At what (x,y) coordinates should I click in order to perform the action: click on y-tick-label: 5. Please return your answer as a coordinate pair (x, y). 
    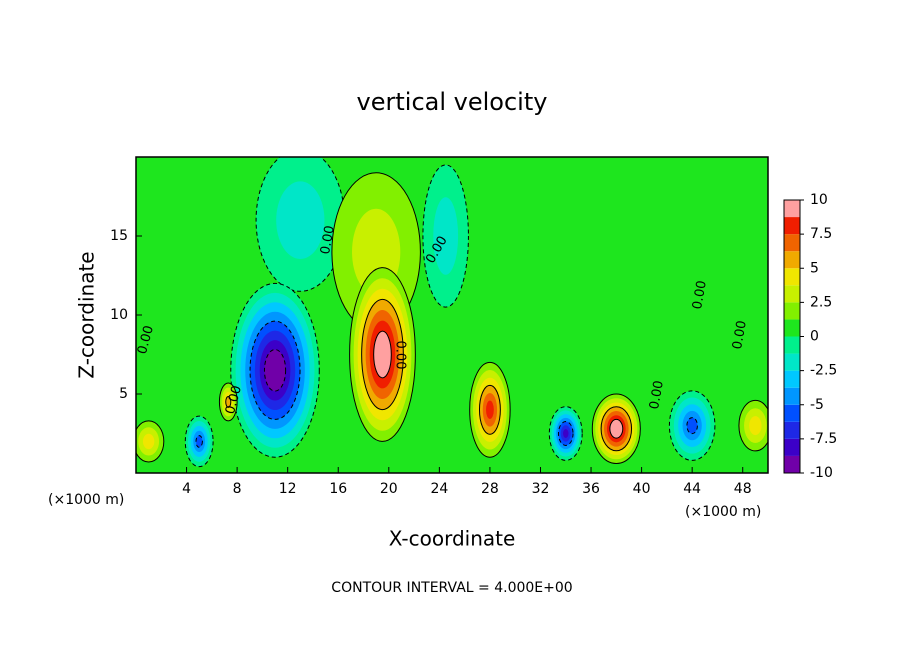
    Looking at the image, I should click on (123, 394).